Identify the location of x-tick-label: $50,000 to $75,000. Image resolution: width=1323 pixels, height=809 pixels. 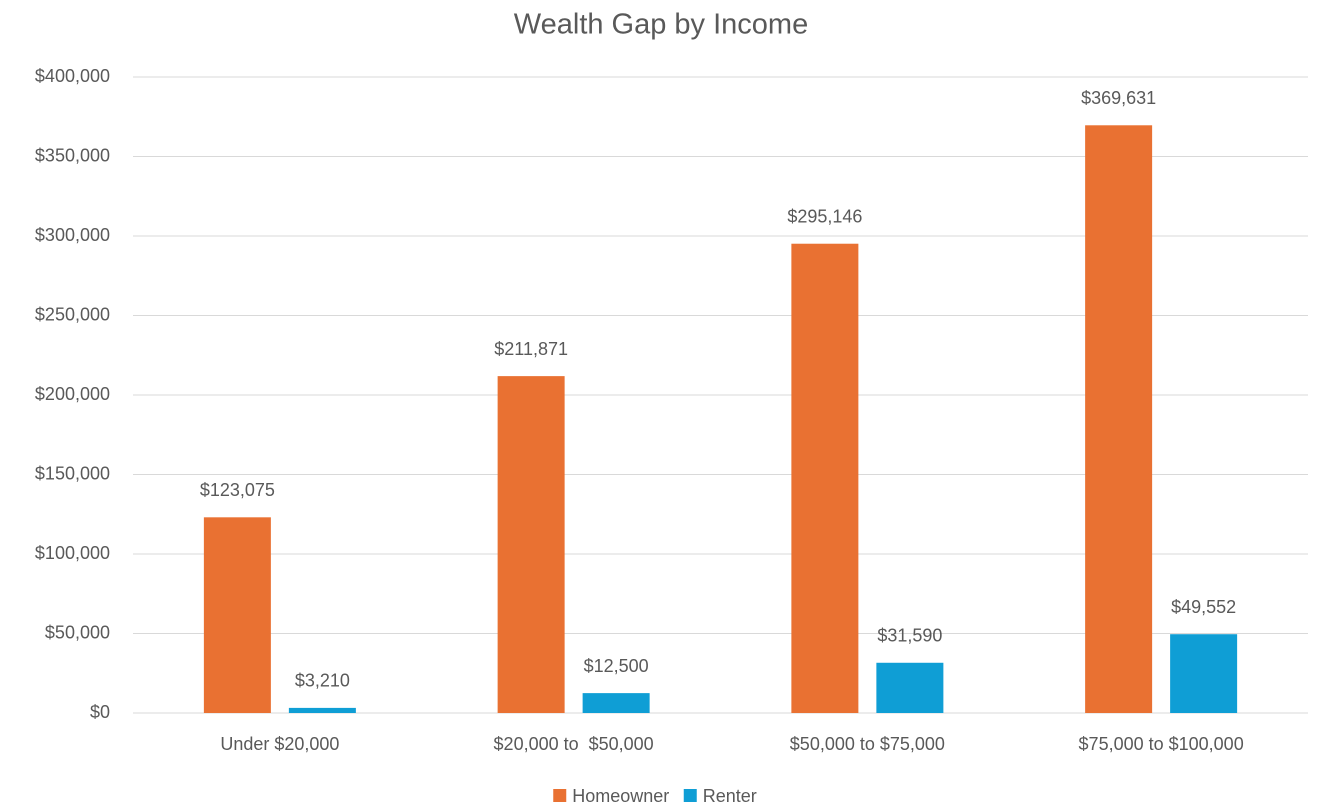
(867, 744).